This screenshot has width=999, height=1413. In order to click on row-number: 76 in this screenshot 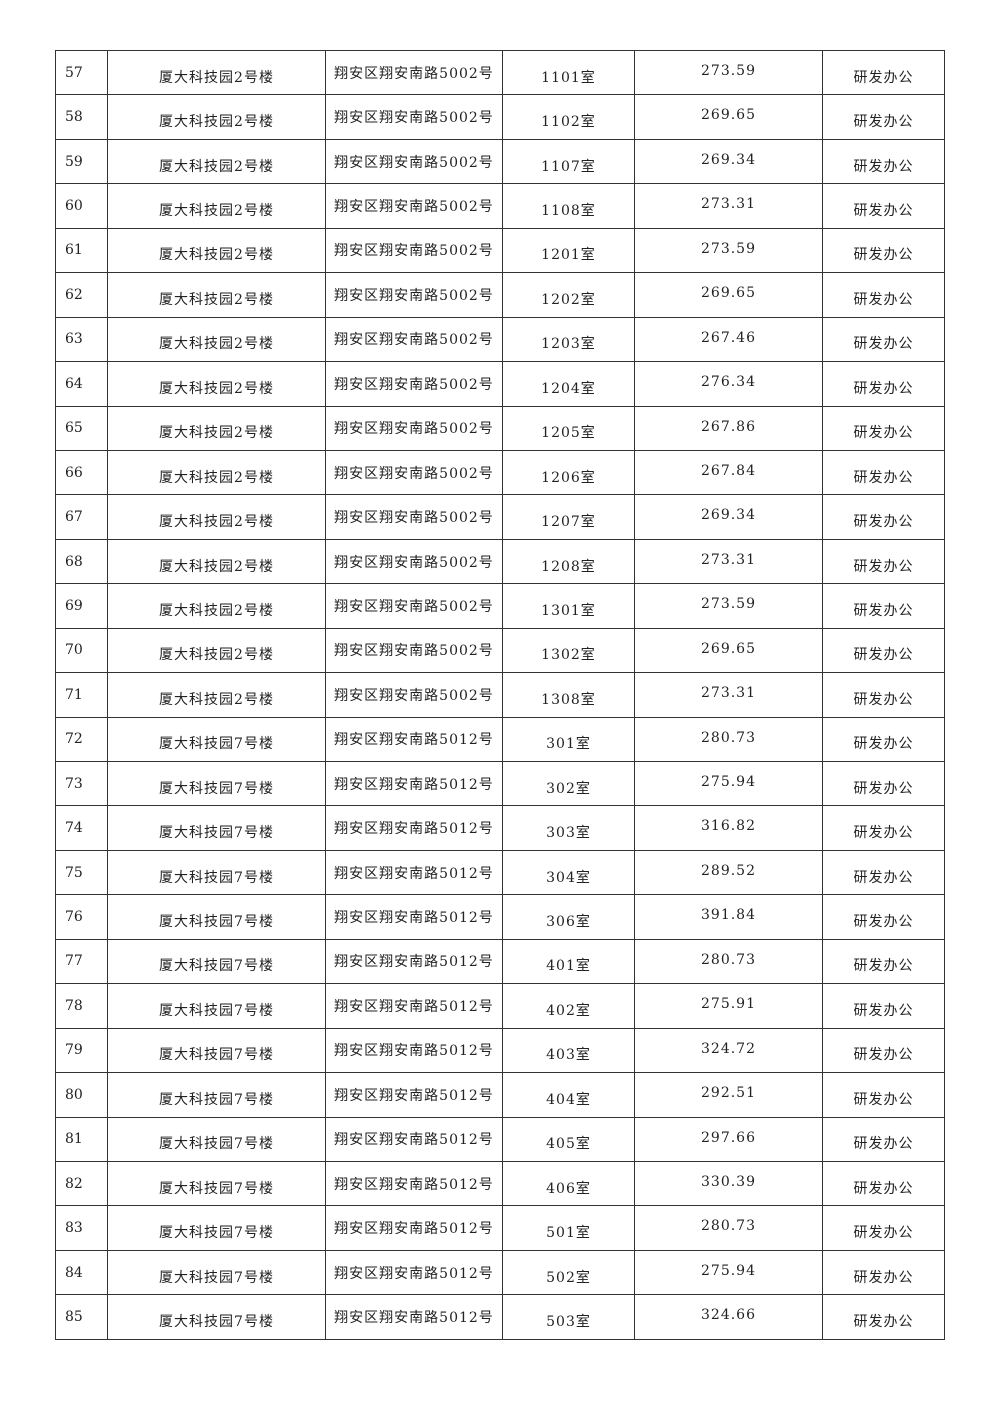, I will do `click(81, 917)`.